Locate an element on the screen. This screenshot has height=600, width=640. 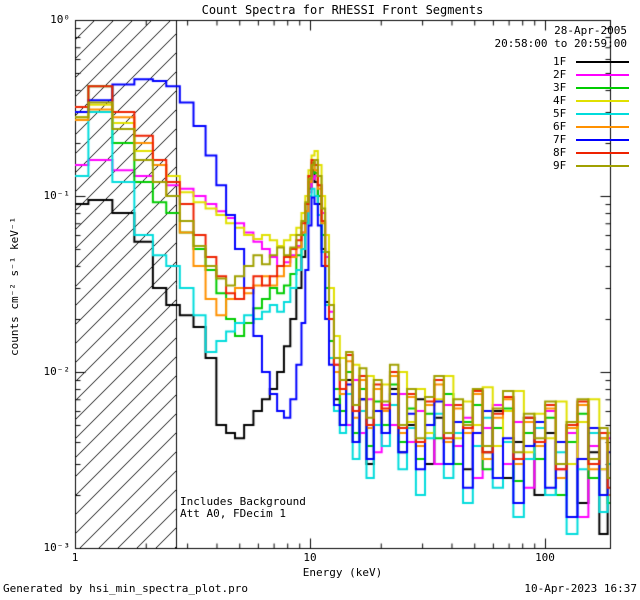
plot-title: Count Spectra for RHESSI Front Segments is located at coordinates (342, 10).